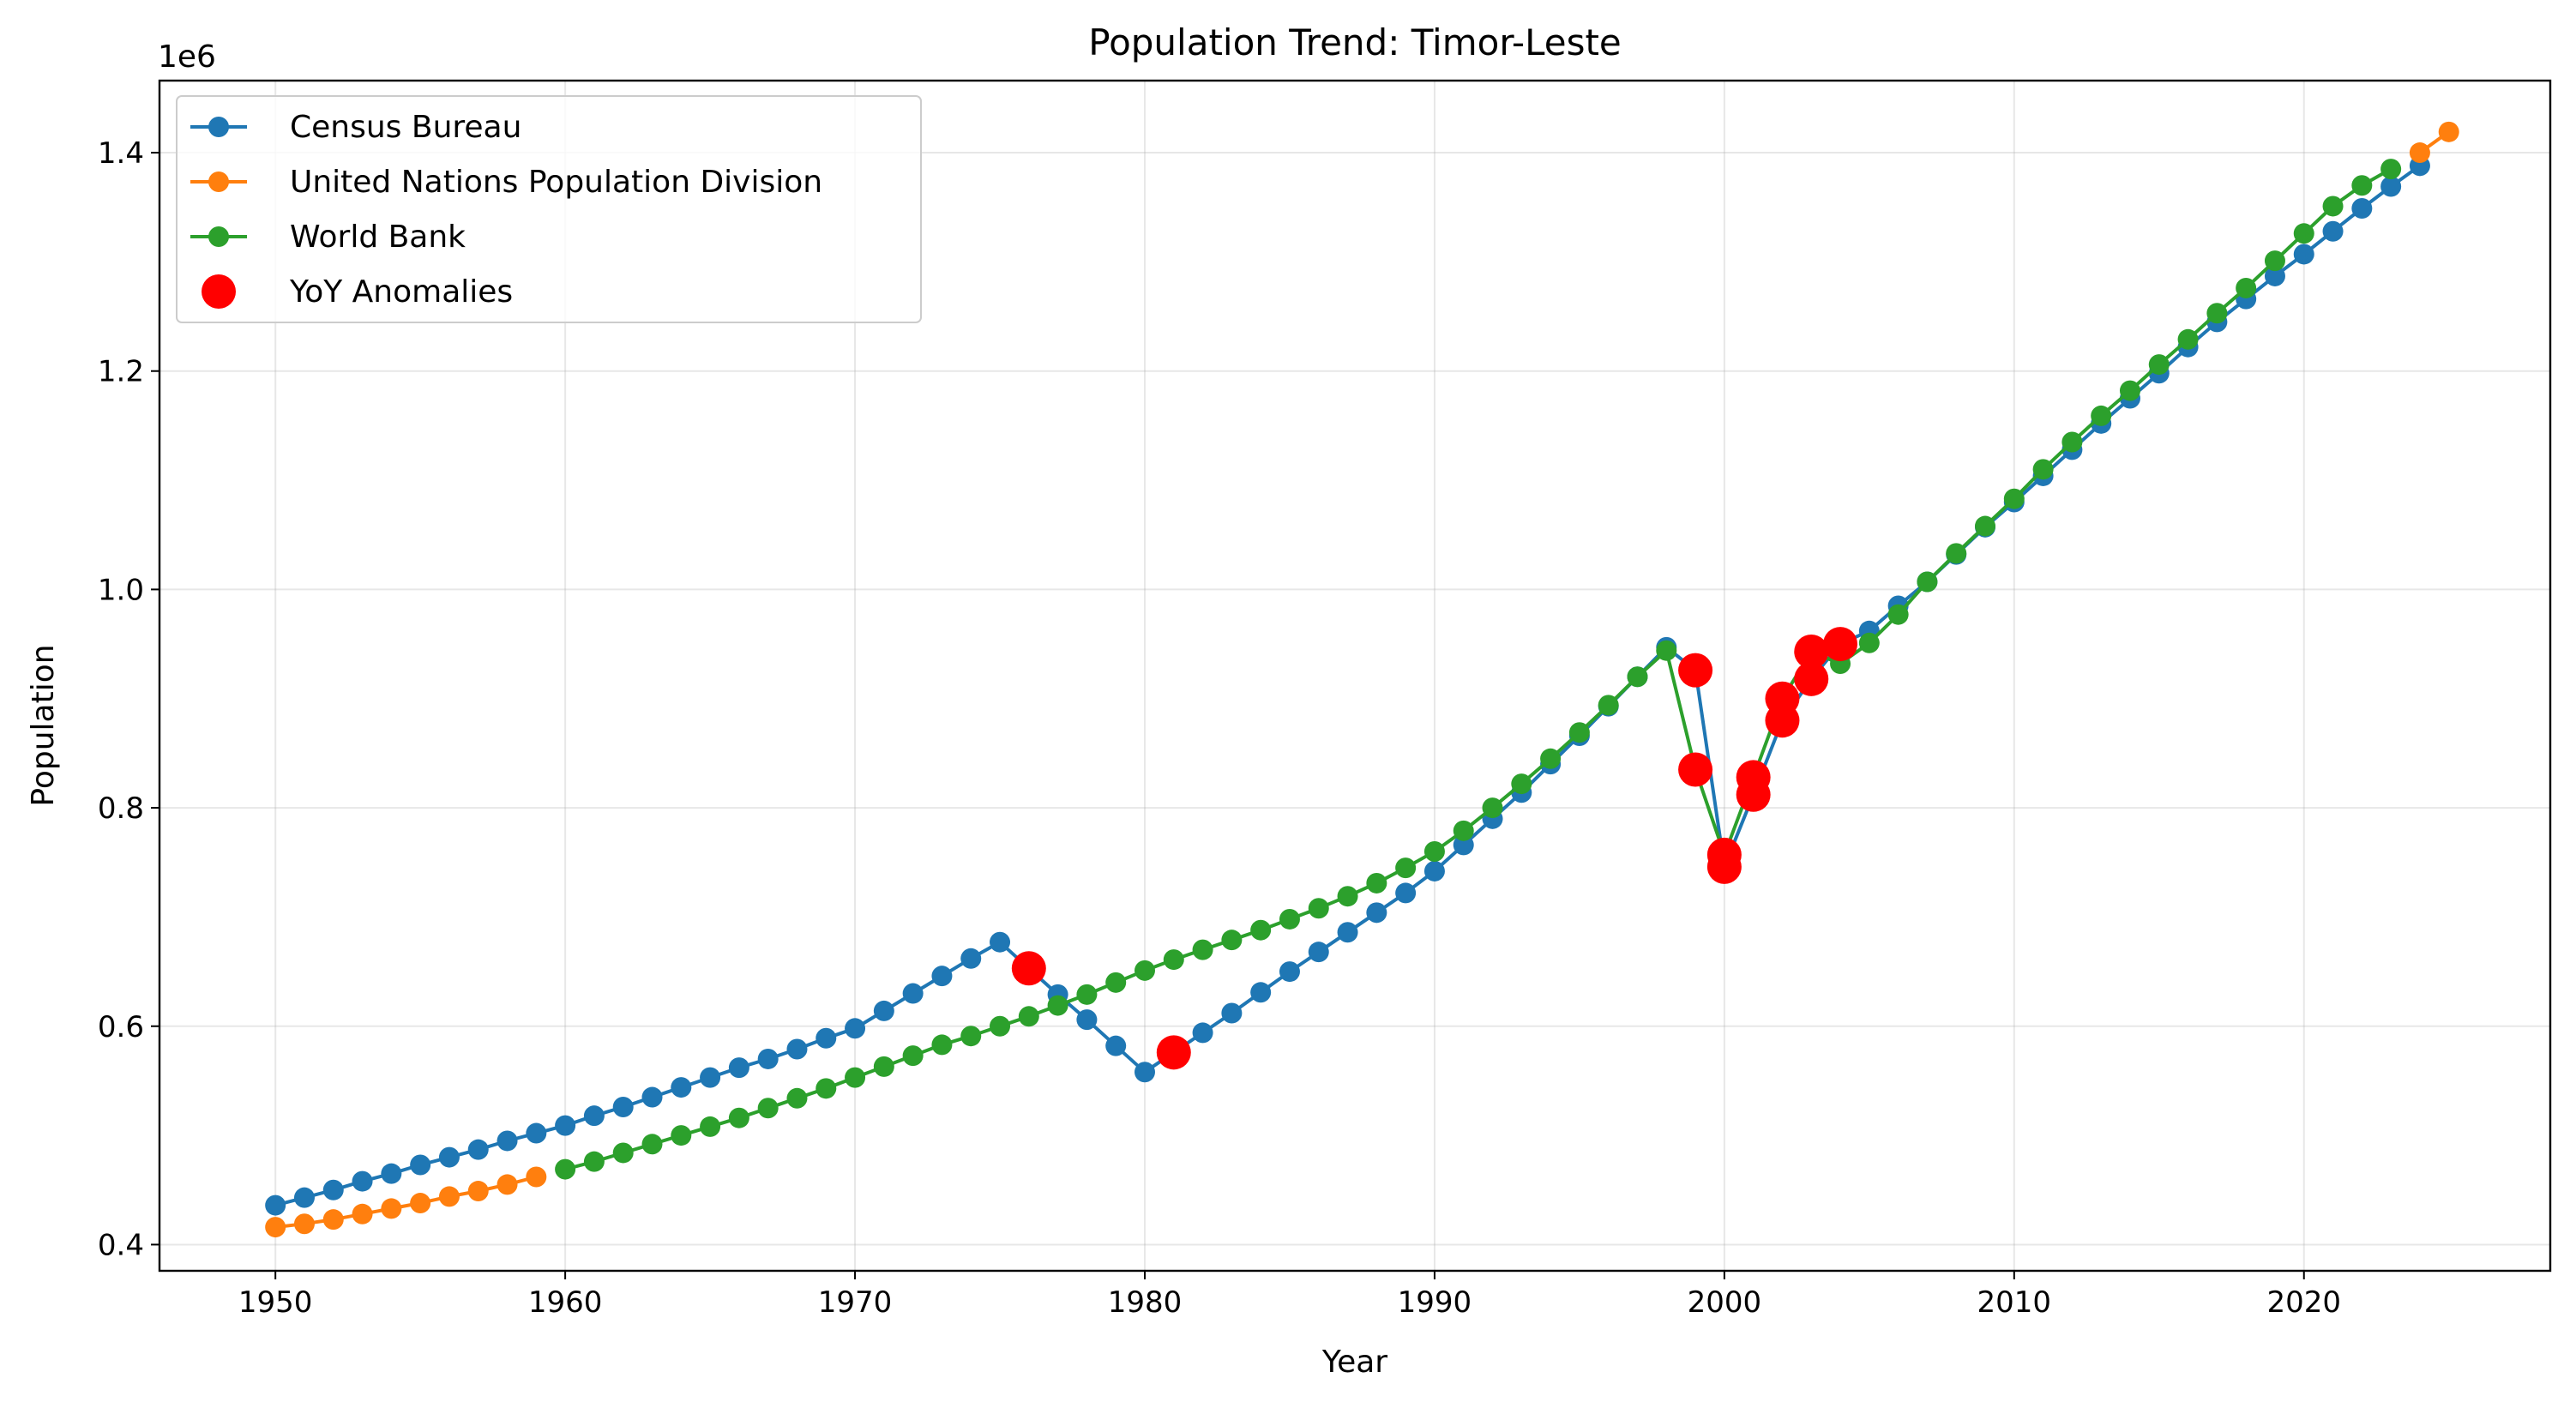  Describe the element at coordinates (121, 372) in the screenshot. I see `y-tick-label: 1.2` at that location.